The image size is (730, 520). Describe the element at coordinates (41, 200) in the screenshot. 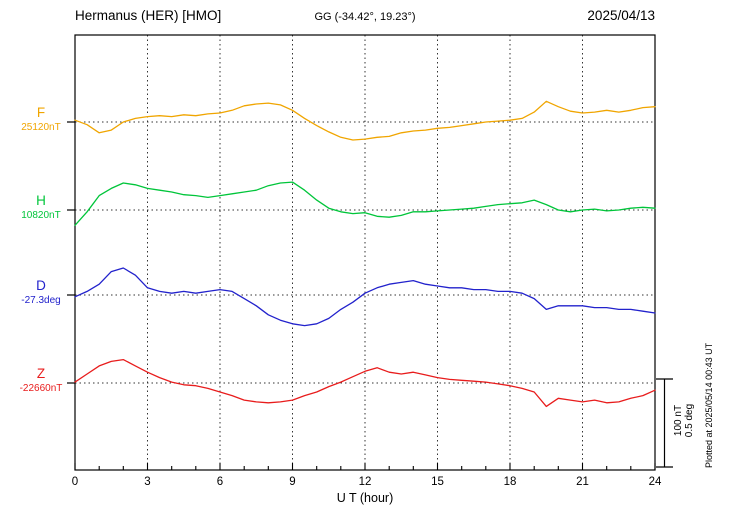

I see `series-H-letter: H` at that location.